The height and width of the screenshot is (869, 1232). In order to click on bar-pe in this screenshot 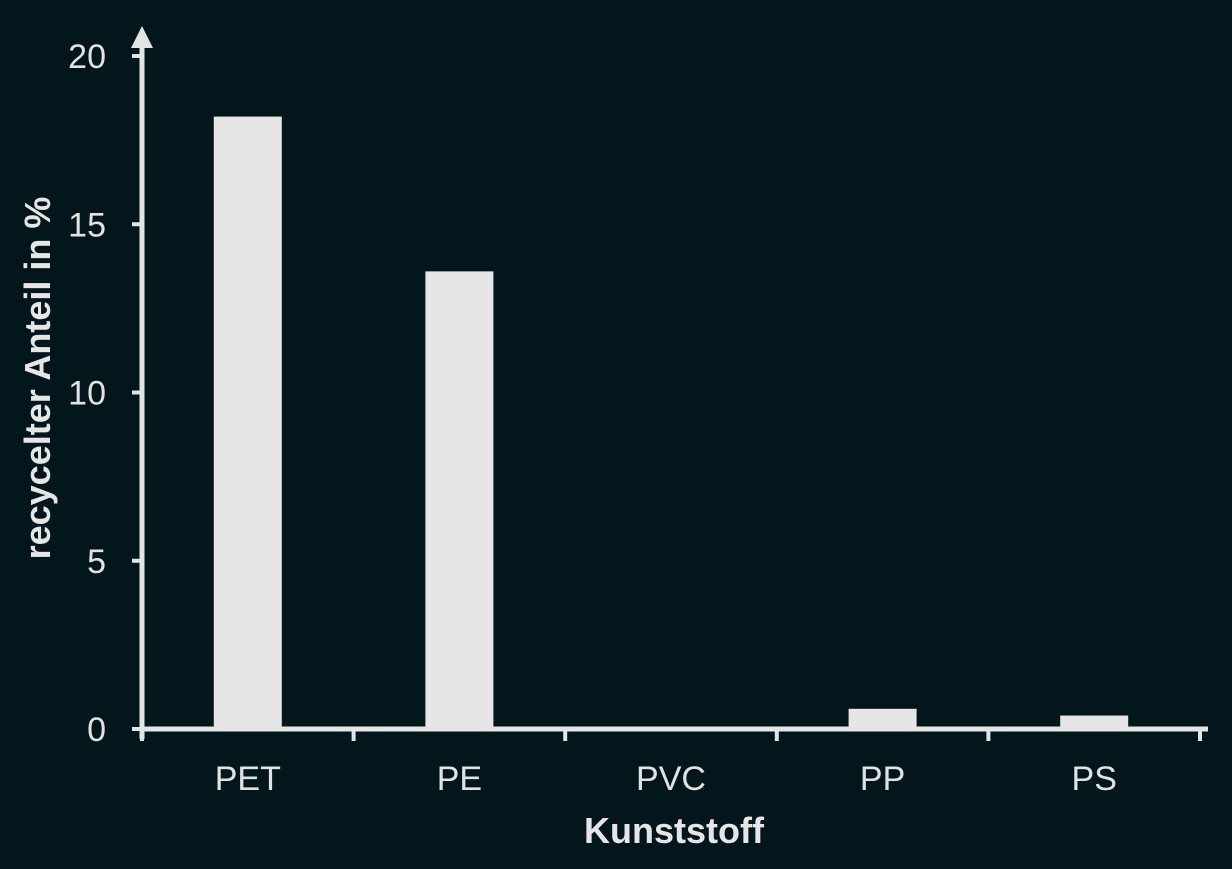, I will do `click(459, 500)`.